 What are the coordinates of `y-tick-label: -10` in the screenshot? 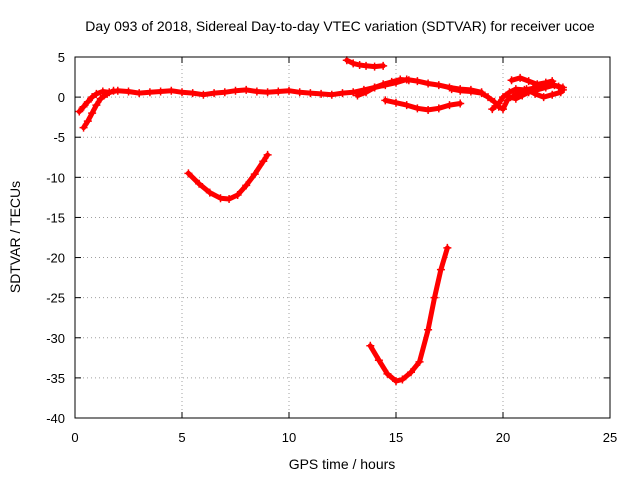 It's located at (55, 177).